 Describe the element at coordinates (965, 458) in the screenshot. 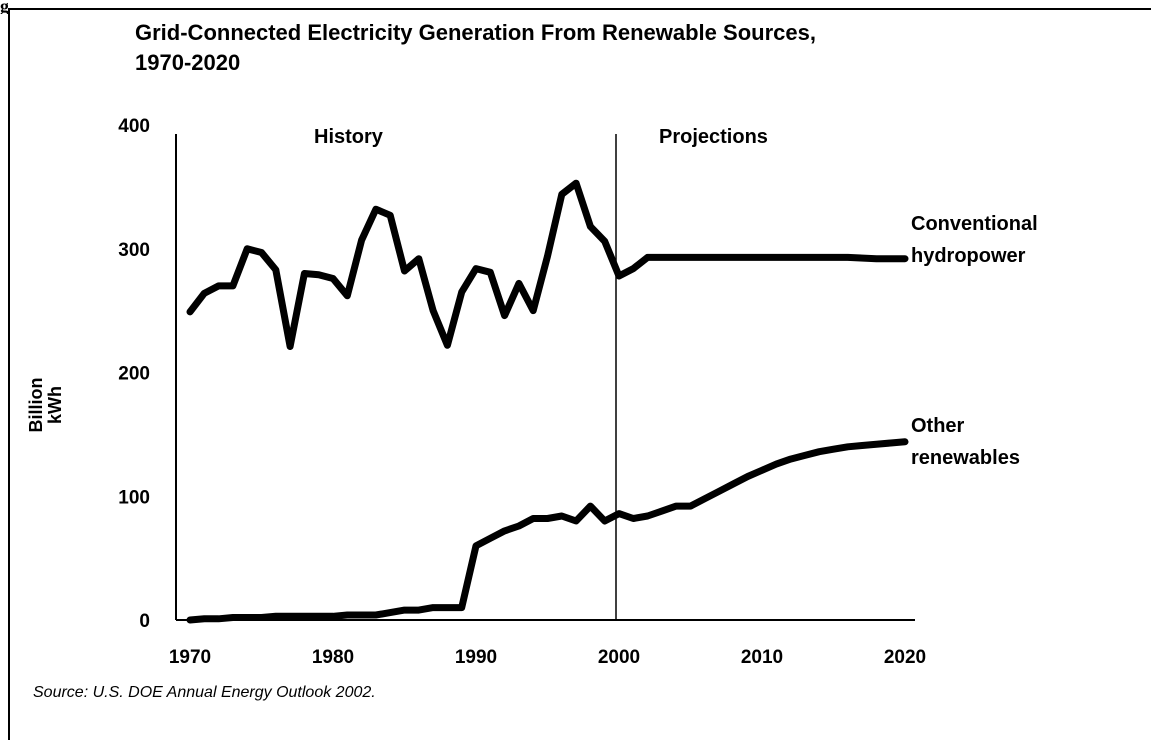

I see `series-label-other-line2: renewables` at that location.